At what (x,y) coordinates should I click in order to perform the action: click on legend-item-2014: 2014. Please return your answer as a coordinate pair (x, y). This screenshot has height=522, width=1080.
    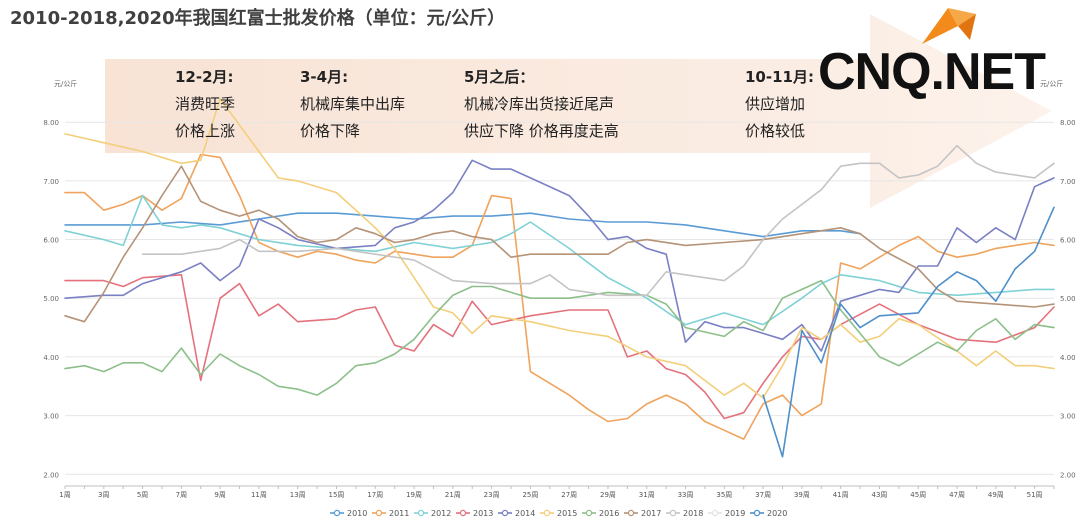
    Looking at the image, I should click on (516, 513).